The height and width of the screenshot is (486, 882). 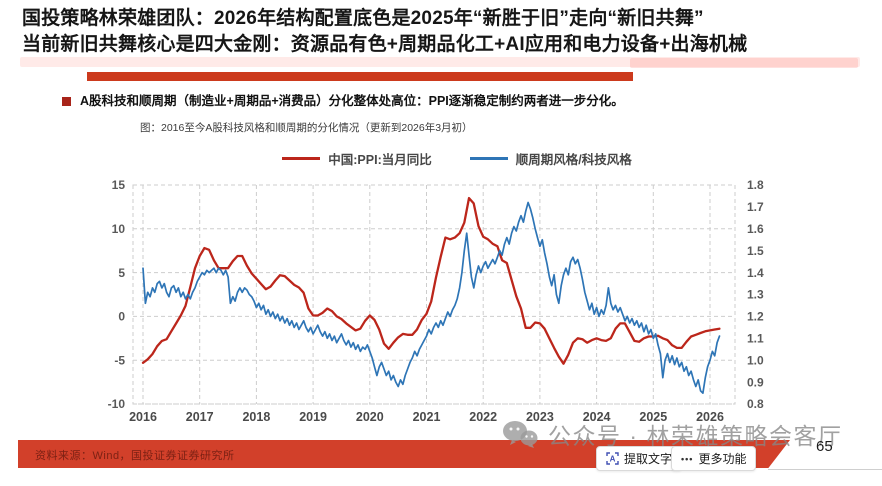 I want to click on right-tick-0.9: 0.9, so click(x=755, y=382).